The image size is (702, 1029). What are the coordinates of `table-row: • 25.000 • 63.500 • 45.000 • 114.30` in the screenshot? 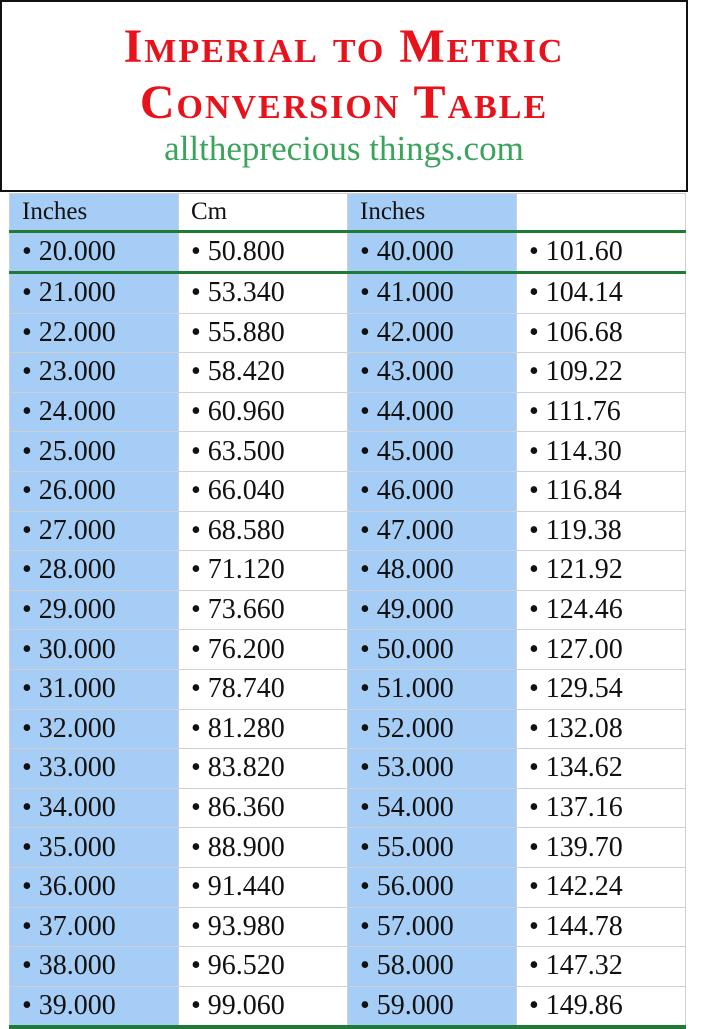 It's located at (347, 451).